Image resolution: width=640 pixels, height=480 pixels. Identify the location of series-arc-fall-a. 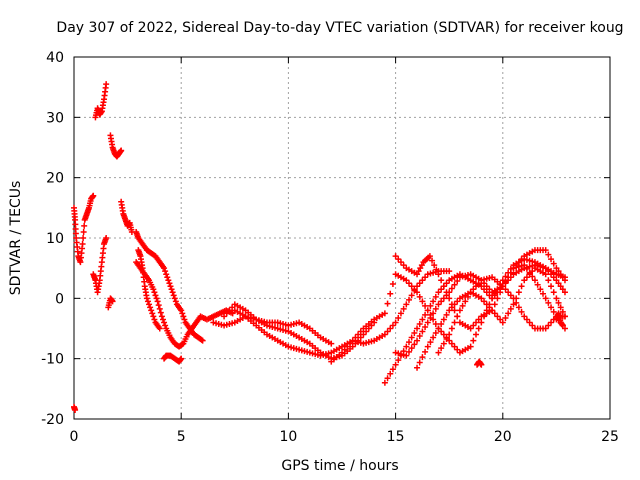
(100, 265).